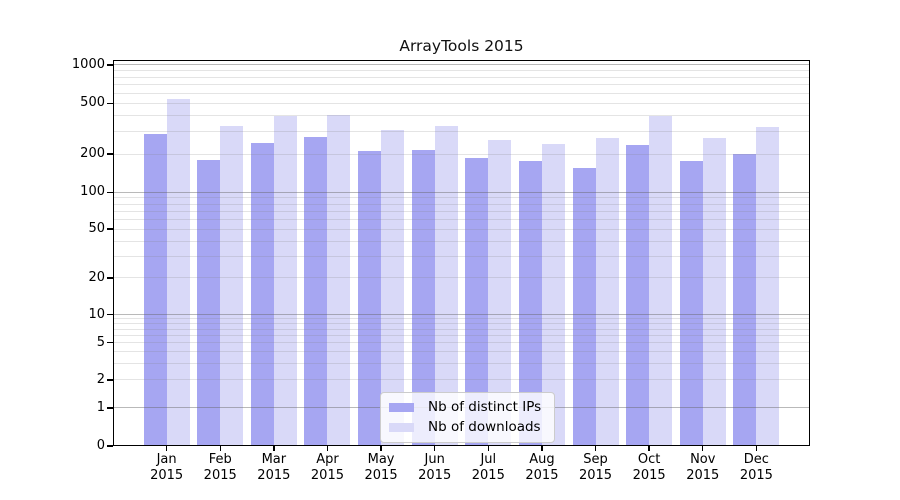 The width and height of the screenshot is (900, 500). I want to click on legend: Nb of distinct IPs Nb of downloads, so click(468, 417).